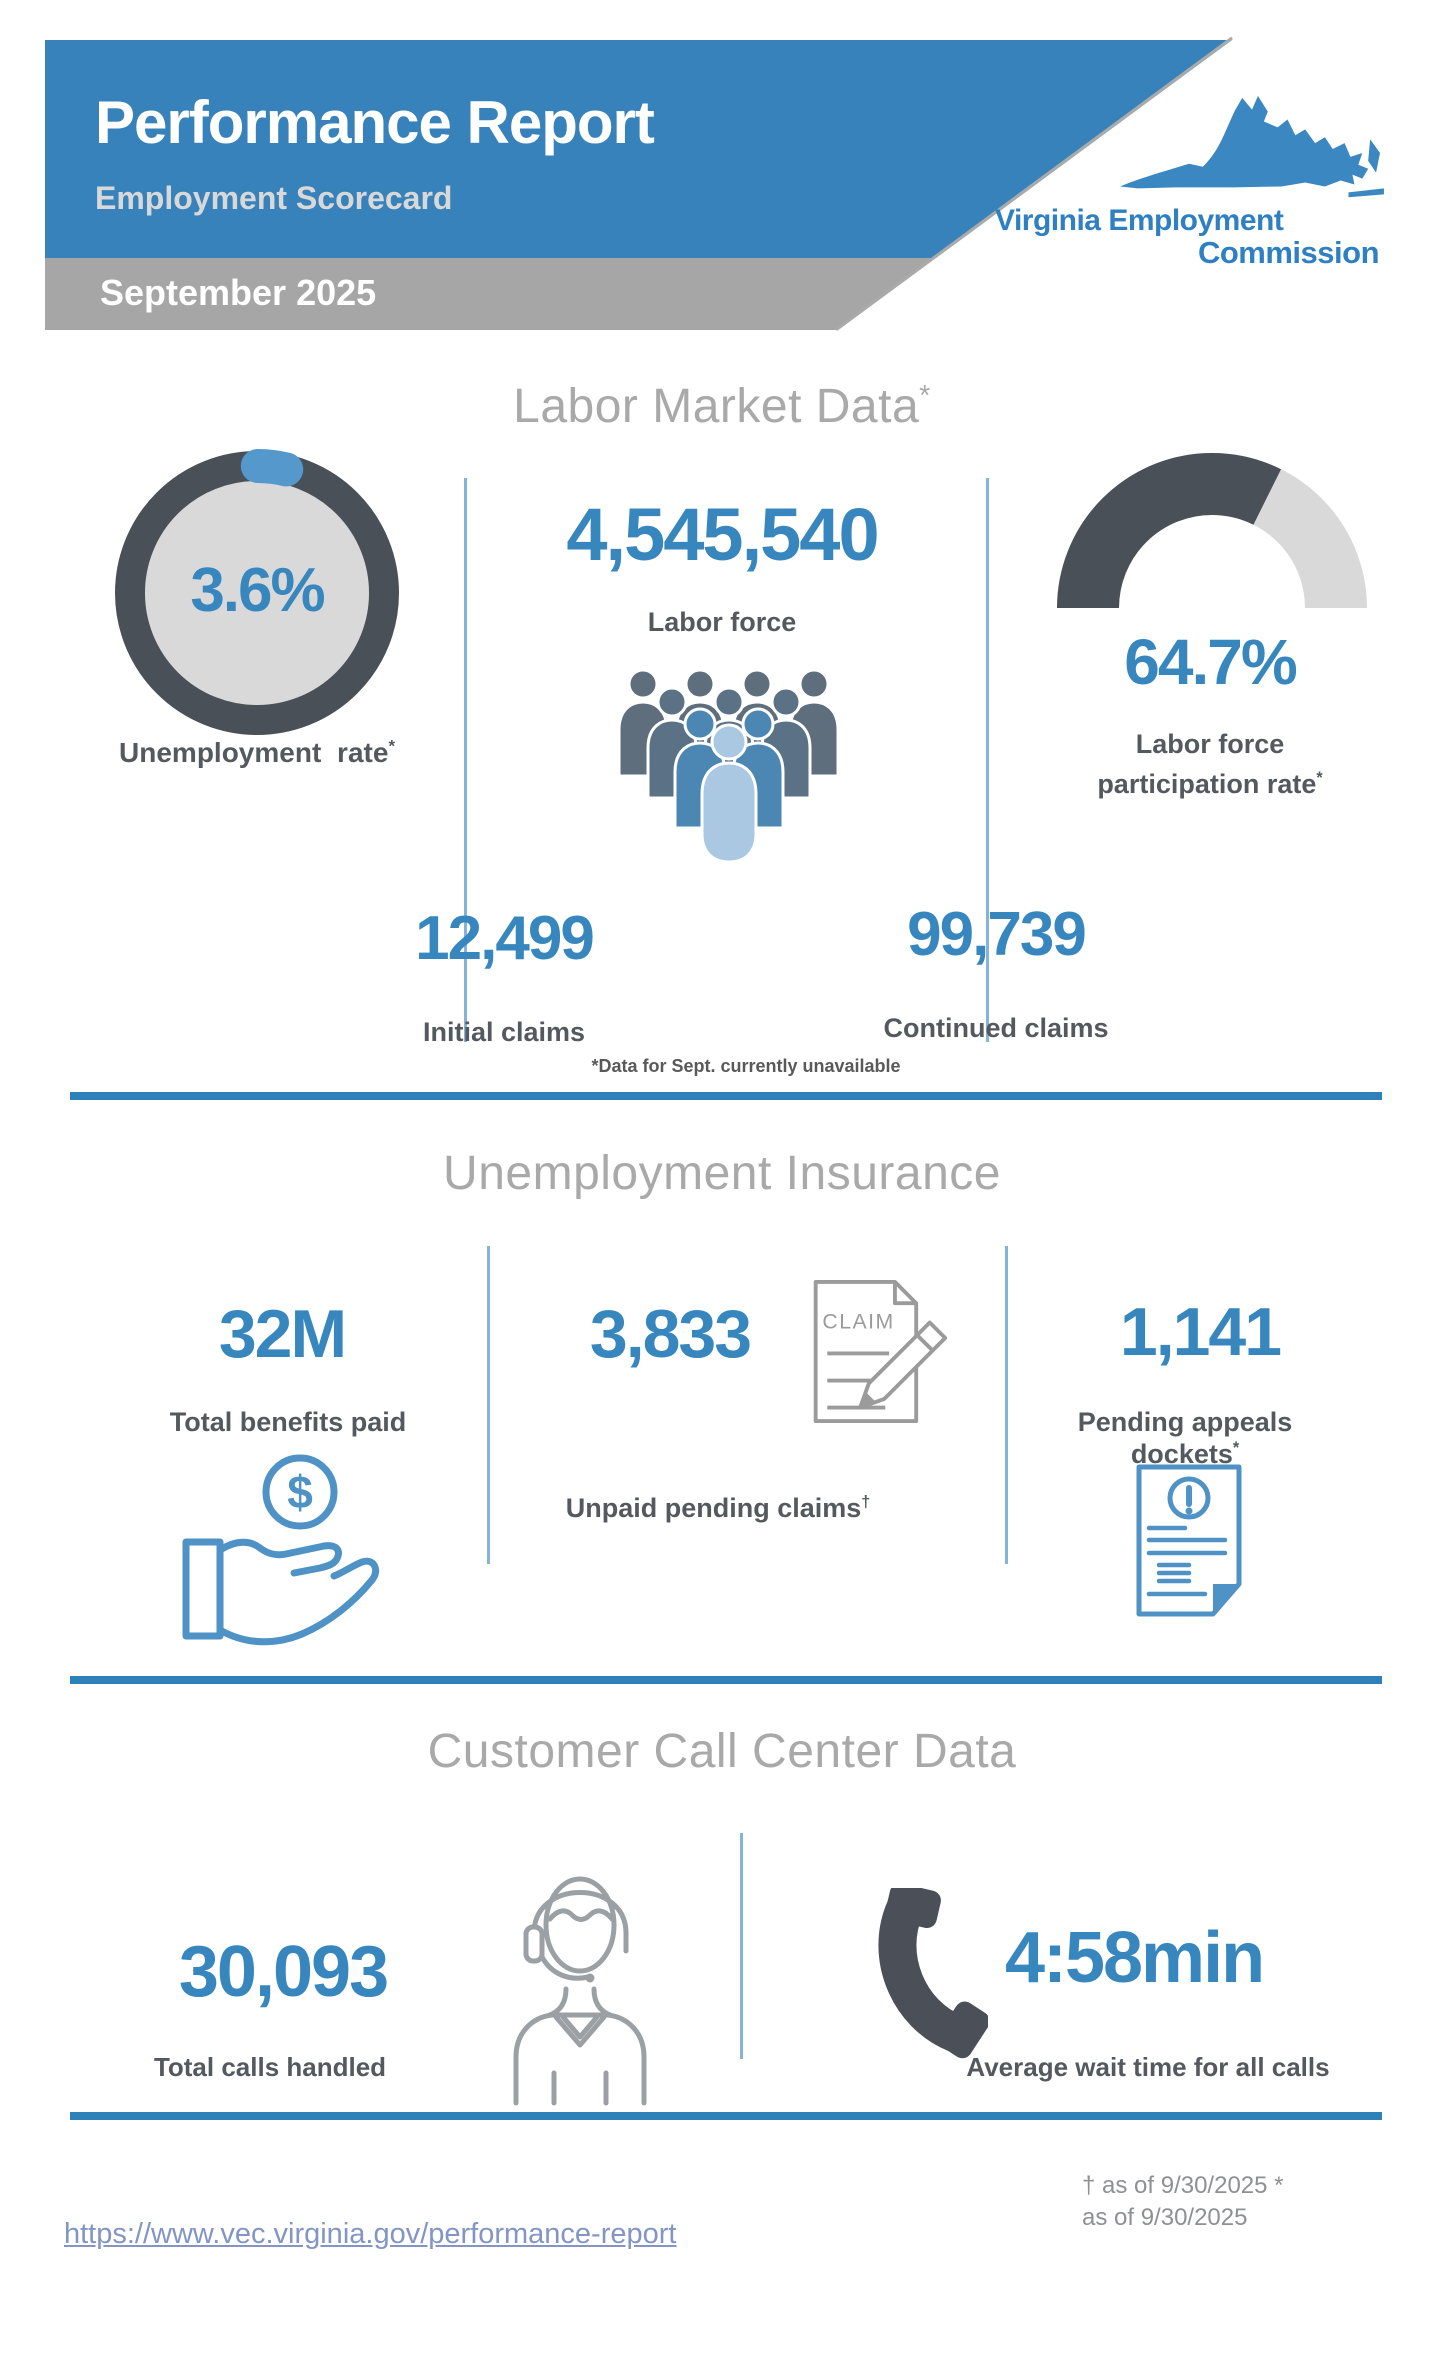  I want to click on initial-claims-value: 12,499, so click(505, 938).